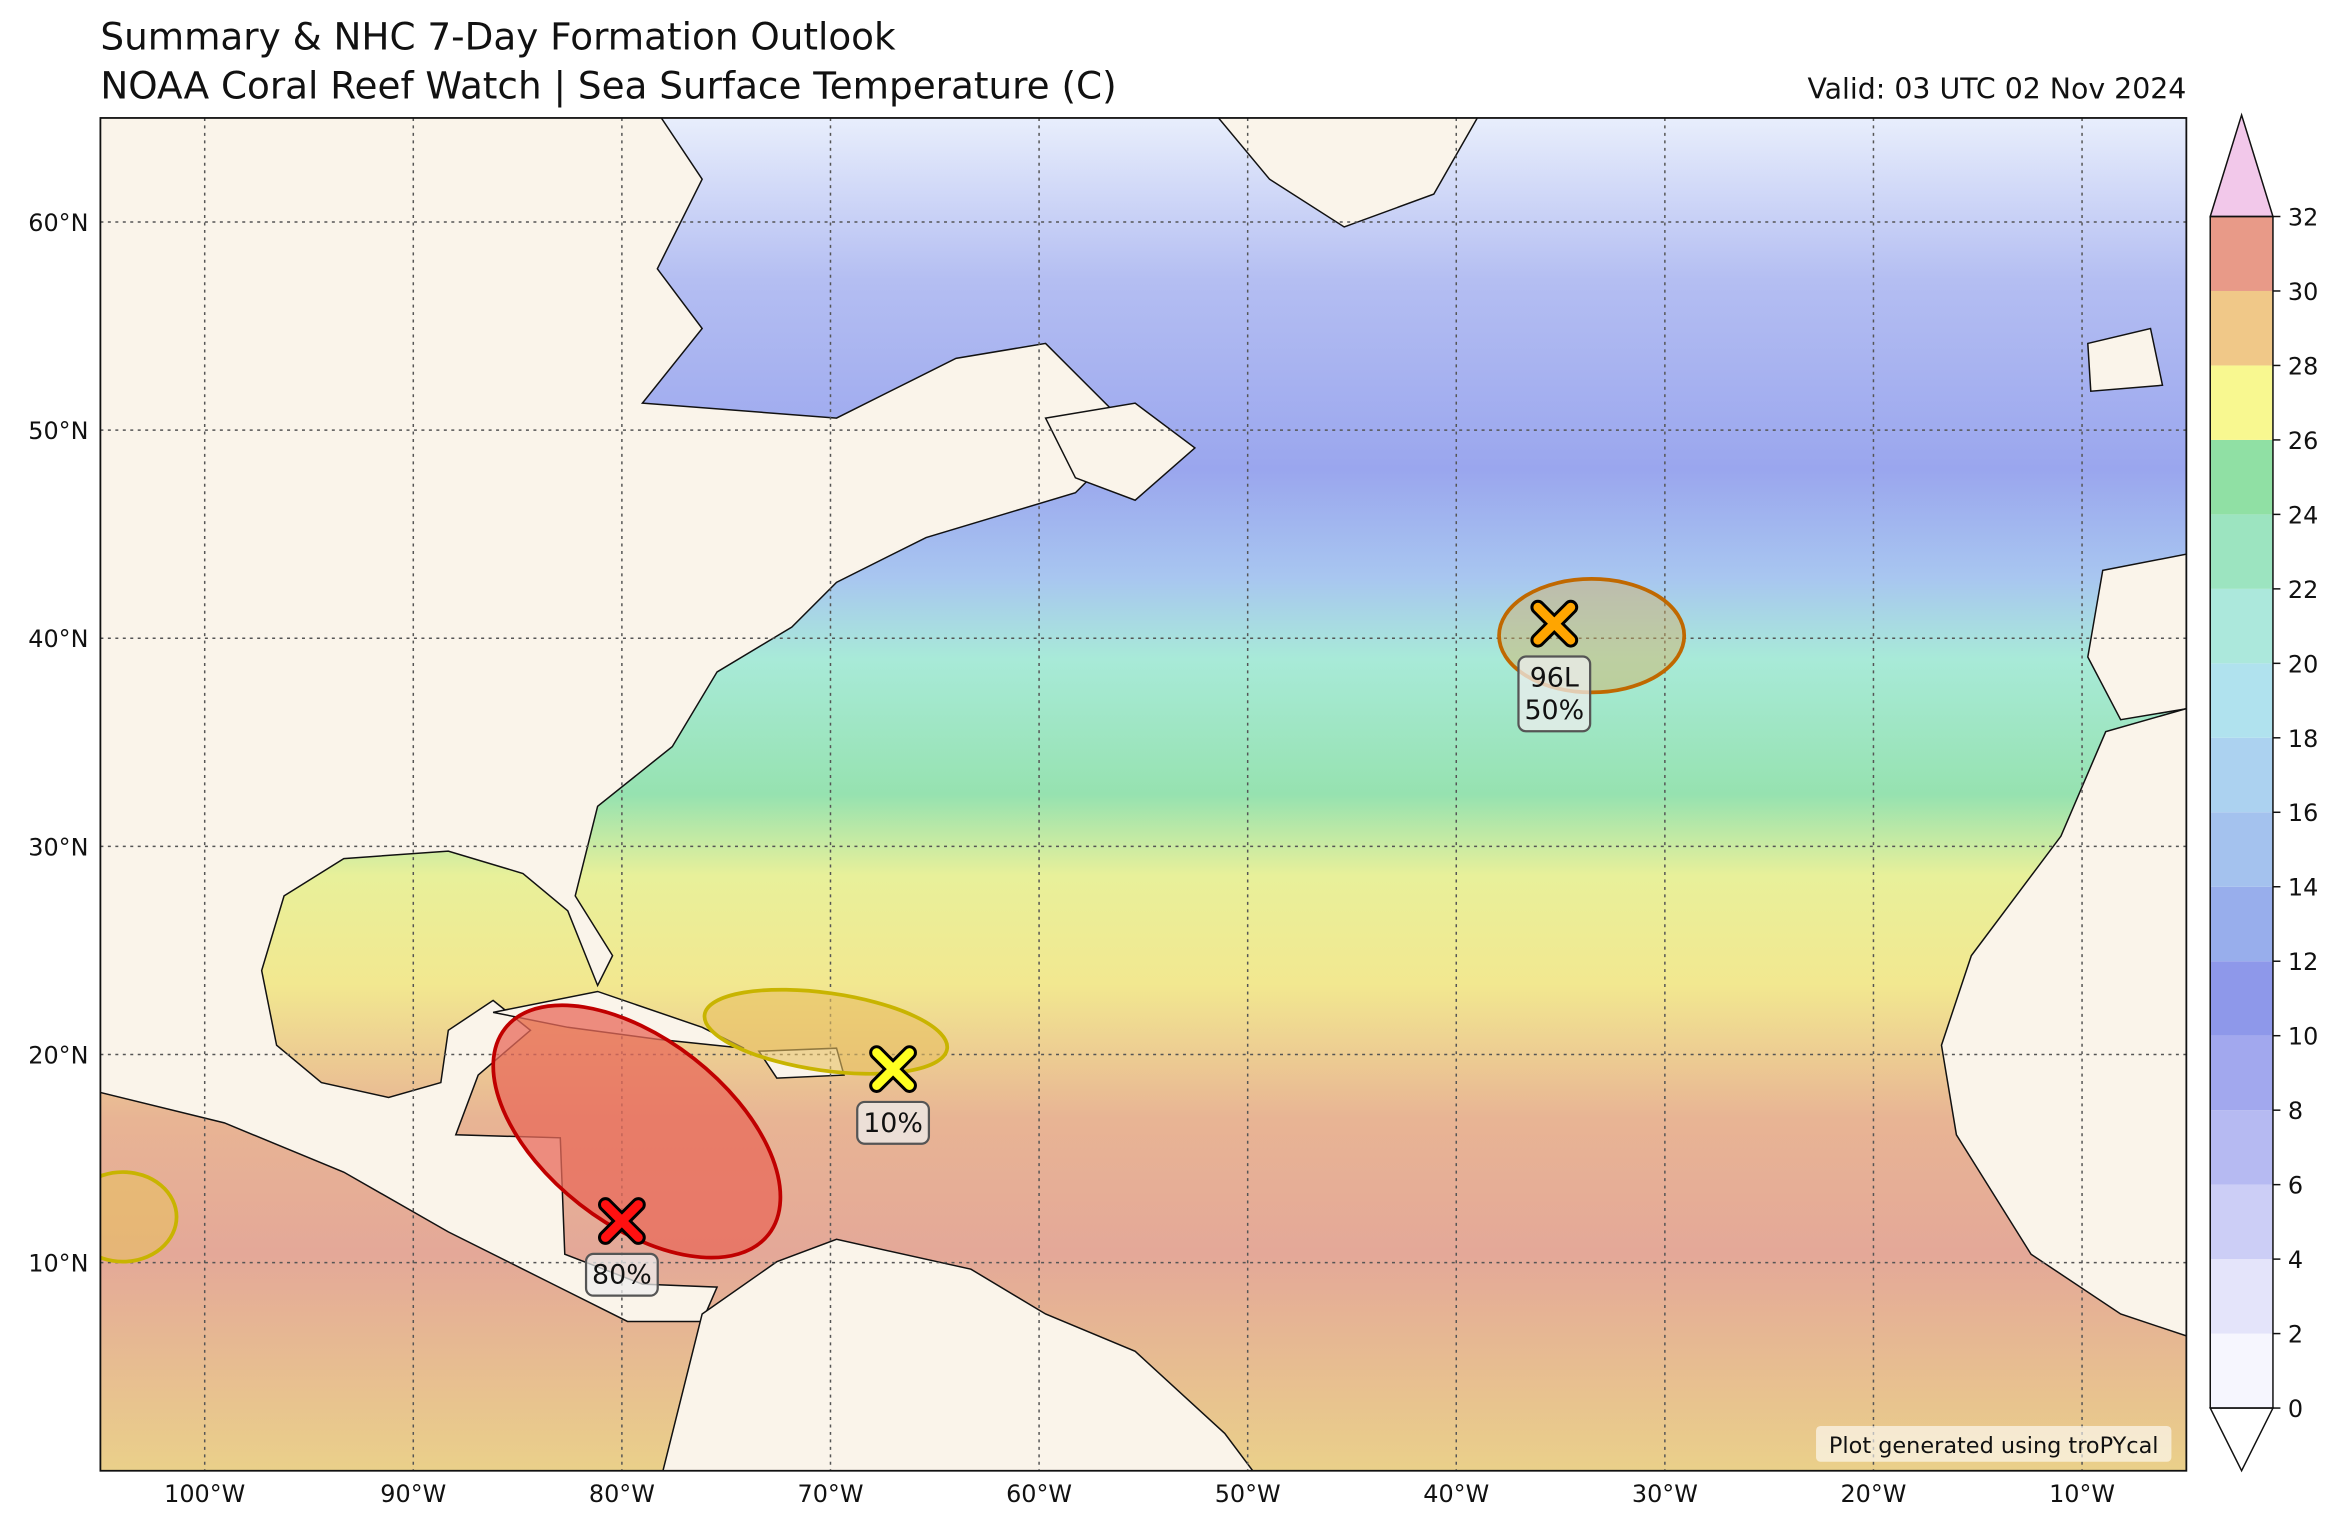  I want to click on lat-label: 40°N, so click(58, 639).